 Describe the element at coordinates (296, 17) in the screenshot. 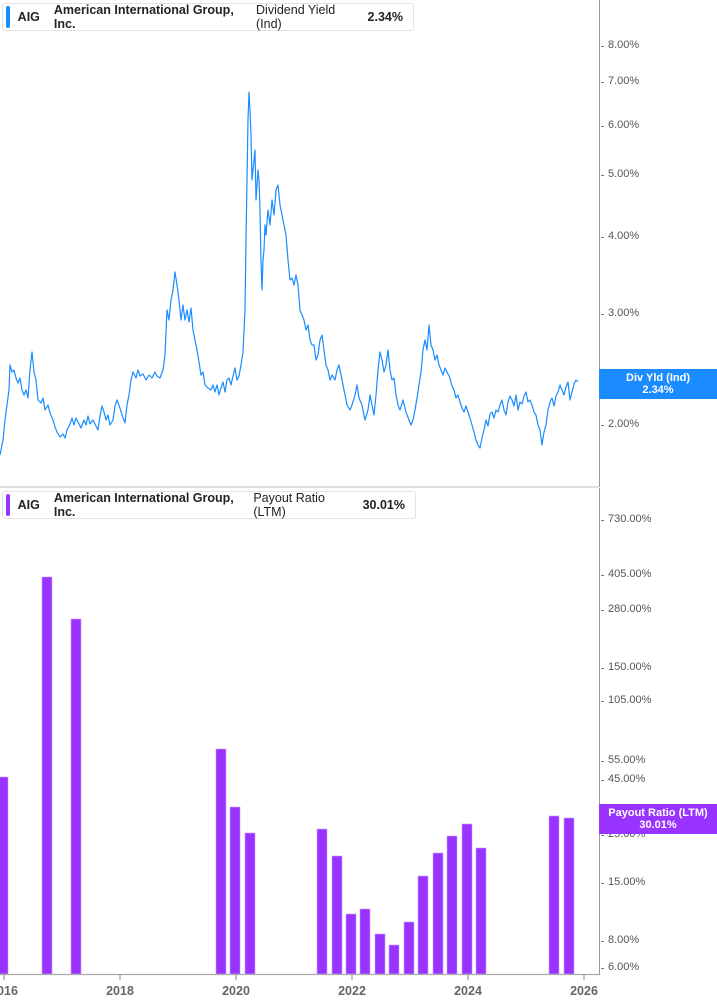

I see `metric-label: Dividend Yield (Ind)` at that location.